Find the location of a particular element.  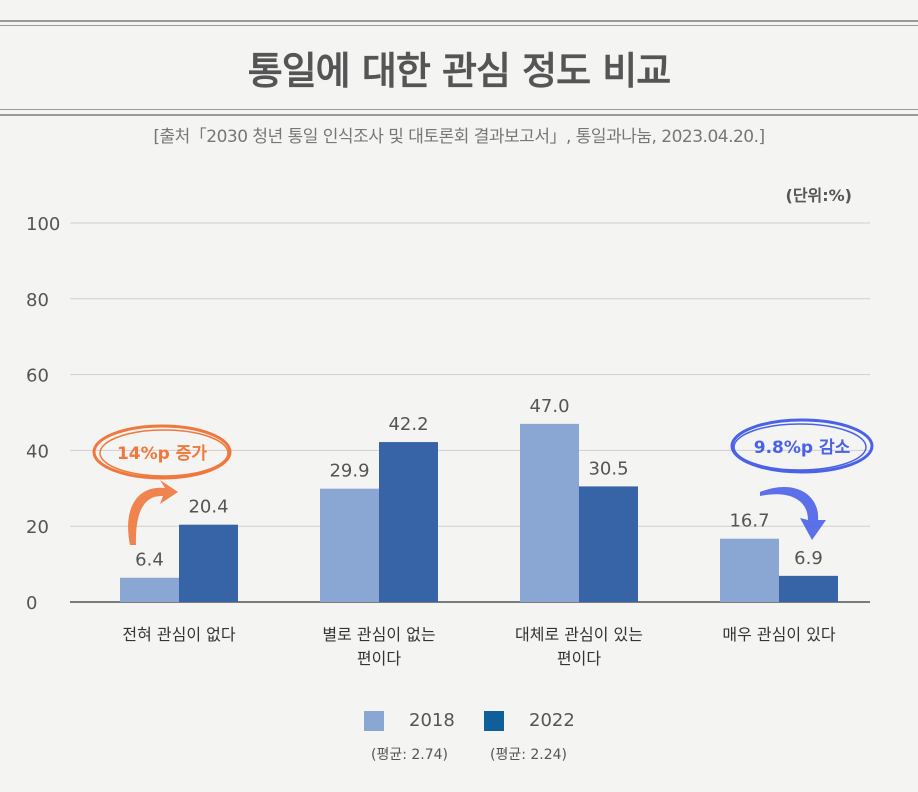

top-rule-thin is located at coordinates (459, 25).